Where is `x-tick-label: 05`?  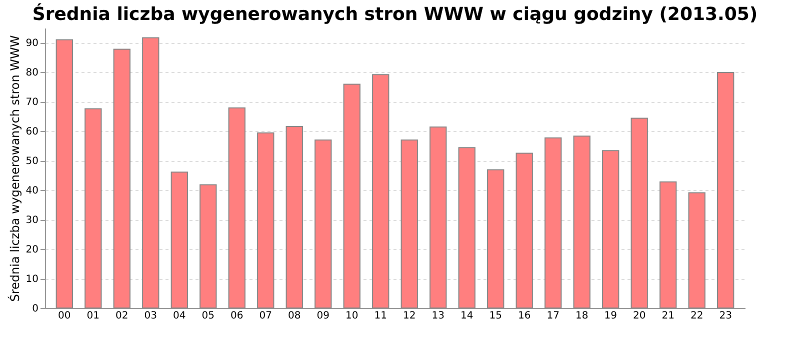
x-tick-label: 05 is located at coordinates (208, 316).